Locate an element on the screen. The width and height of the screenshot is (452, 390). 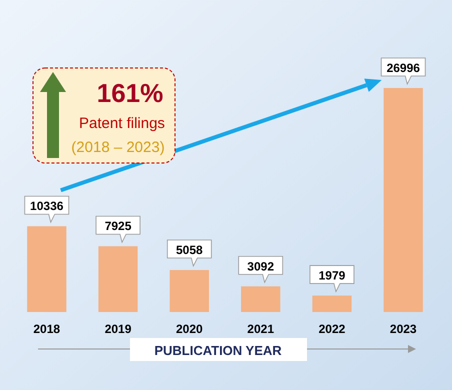
x-tick-label: 2020 is located at coordinates (190, 329).